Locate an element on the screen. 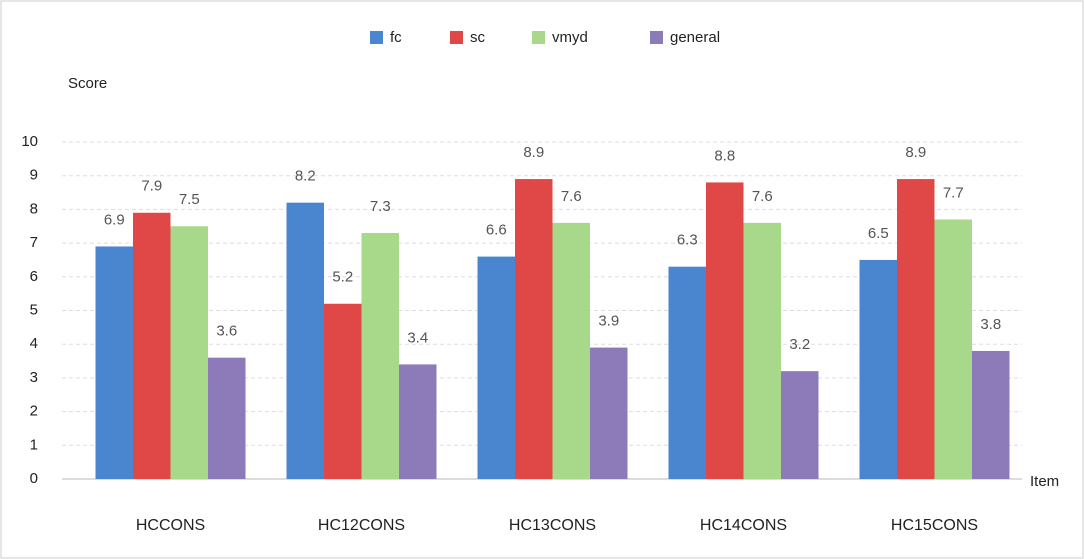 The height and width of the screenshot is (559, 1084). y-tick-label: 3 is located at coordinates (34, 377).